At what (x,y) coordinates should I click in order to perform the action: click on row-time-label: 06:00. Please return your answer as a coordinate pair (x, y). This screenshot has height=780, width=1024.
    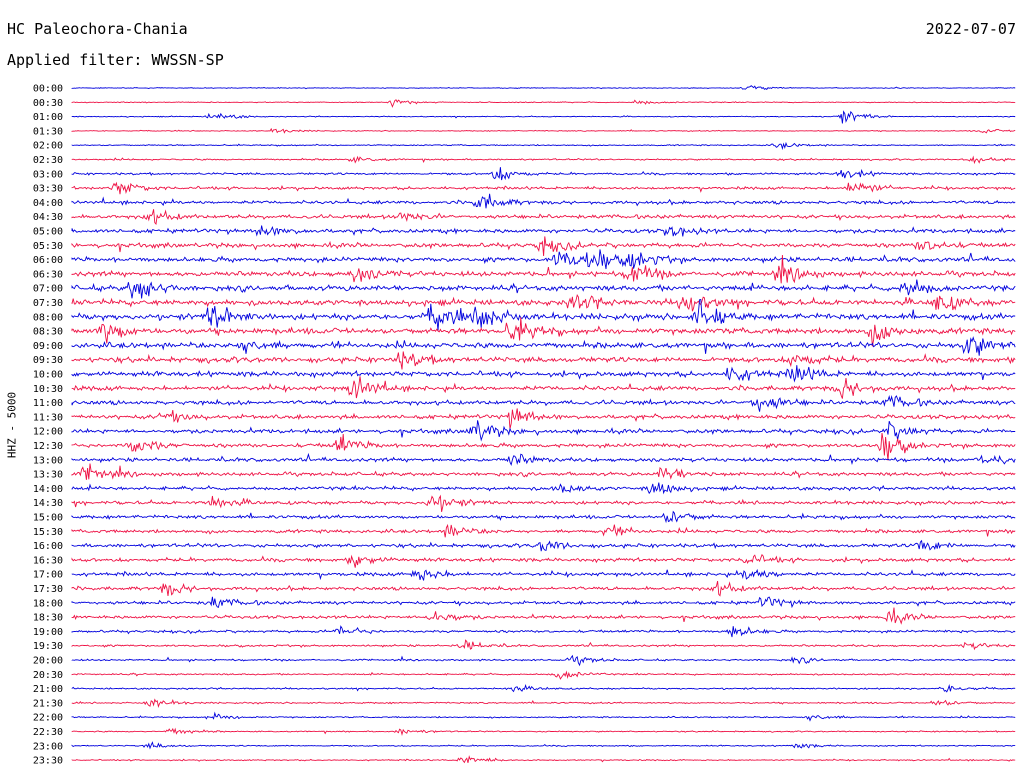
    Looking at the image, I should click on (48, 260).